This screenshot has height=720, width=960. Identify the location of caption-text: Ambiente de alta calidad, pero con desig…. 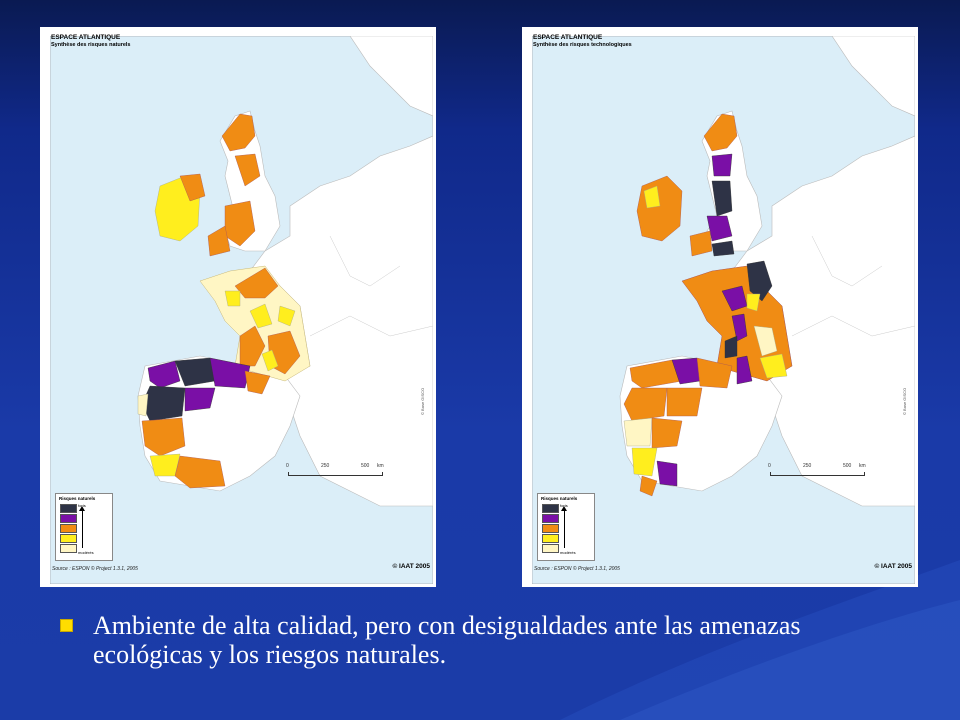
(447, 640).